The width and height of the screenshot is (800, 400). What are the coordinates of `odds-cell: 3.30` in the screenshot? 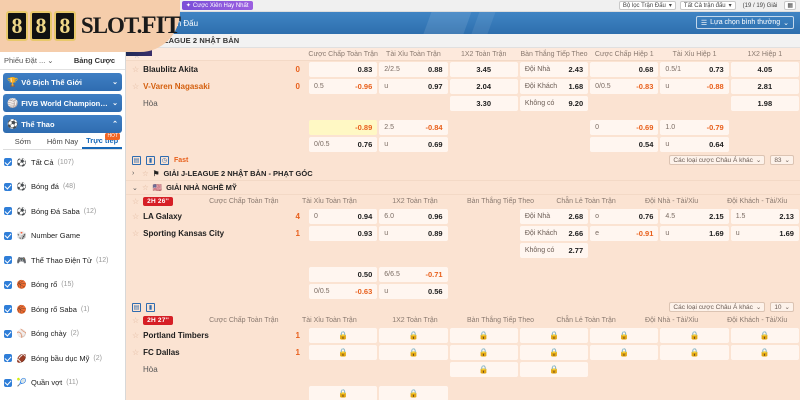 It's located at (483, 103).